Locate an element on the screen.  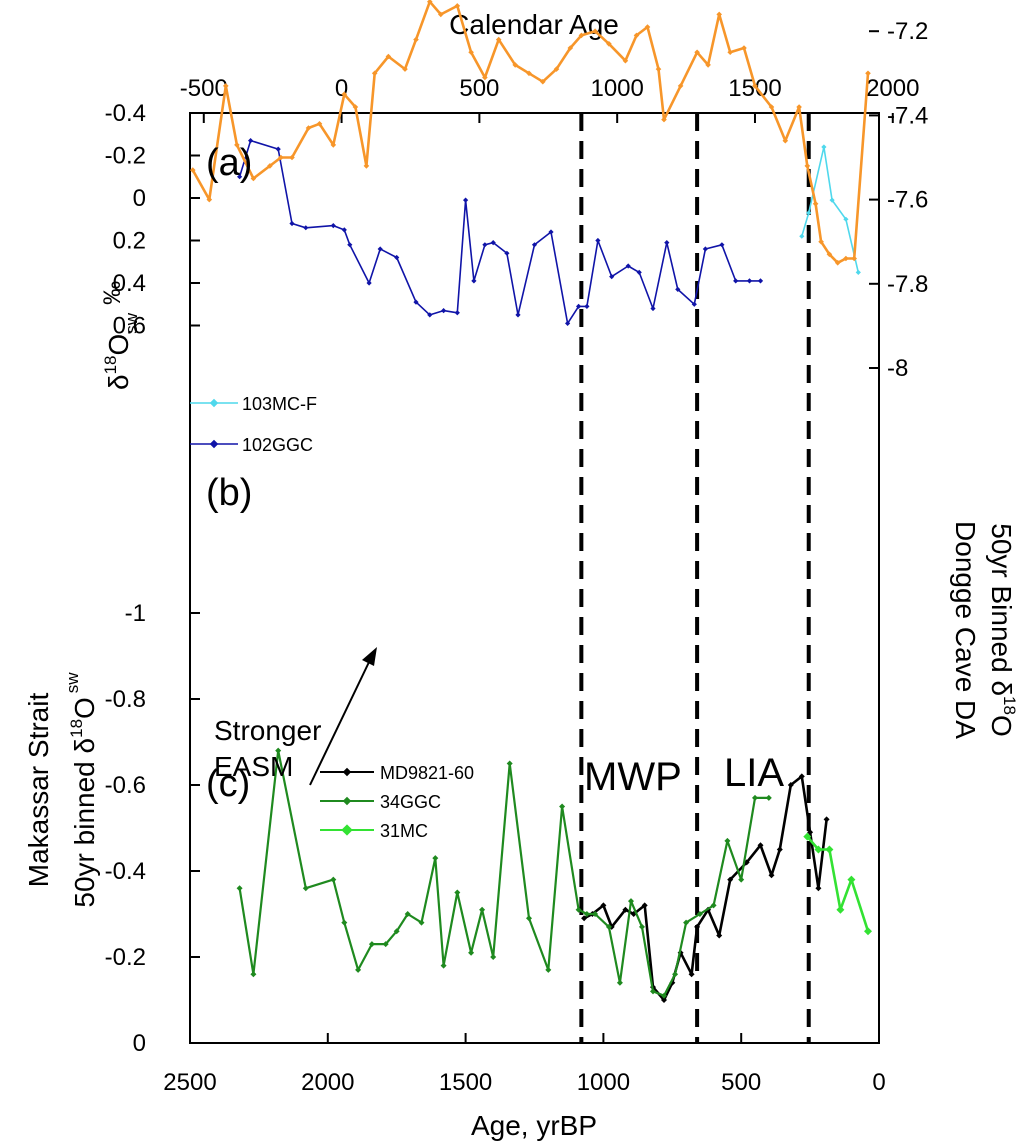
left-tick-label-4: 0.4 is located at coordinates (129, 283).